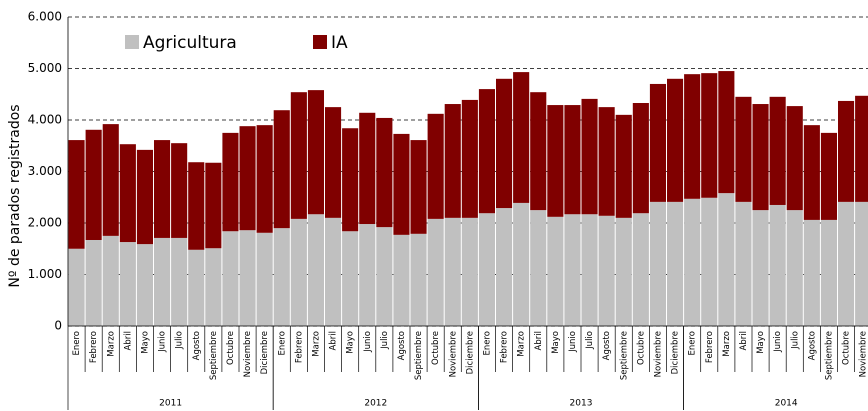  Describe the element at coordinates (265, 352) in the screenshot. I see `x-tick-label: Diciembre` at that location.